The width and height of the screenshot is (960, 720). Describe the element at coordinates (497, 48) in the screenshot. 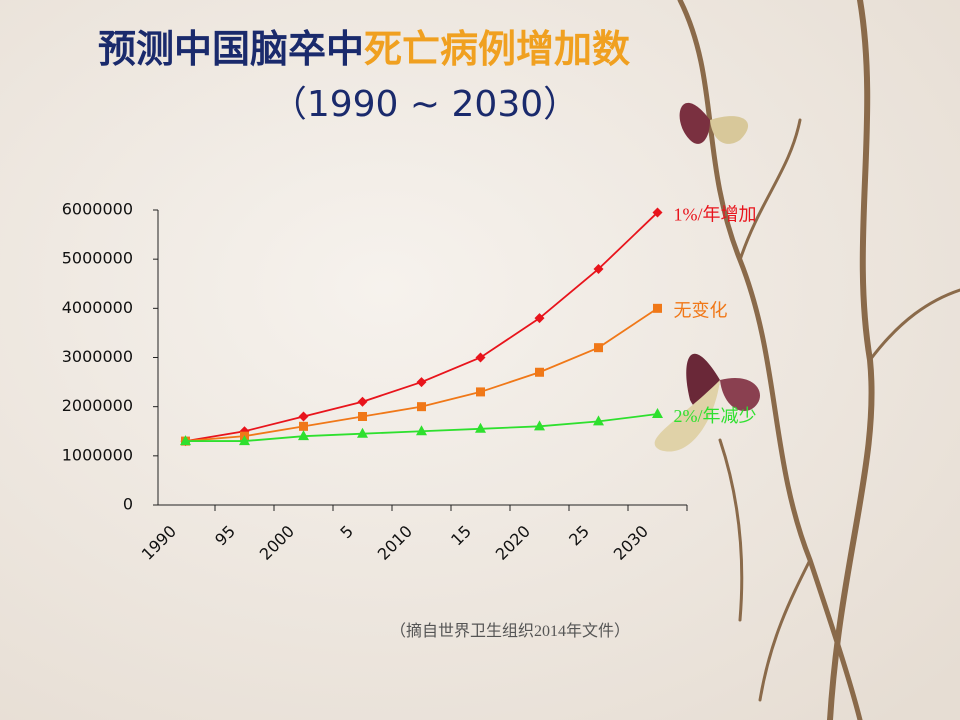

I see `title-part: 死亡病例增加数` at that location.